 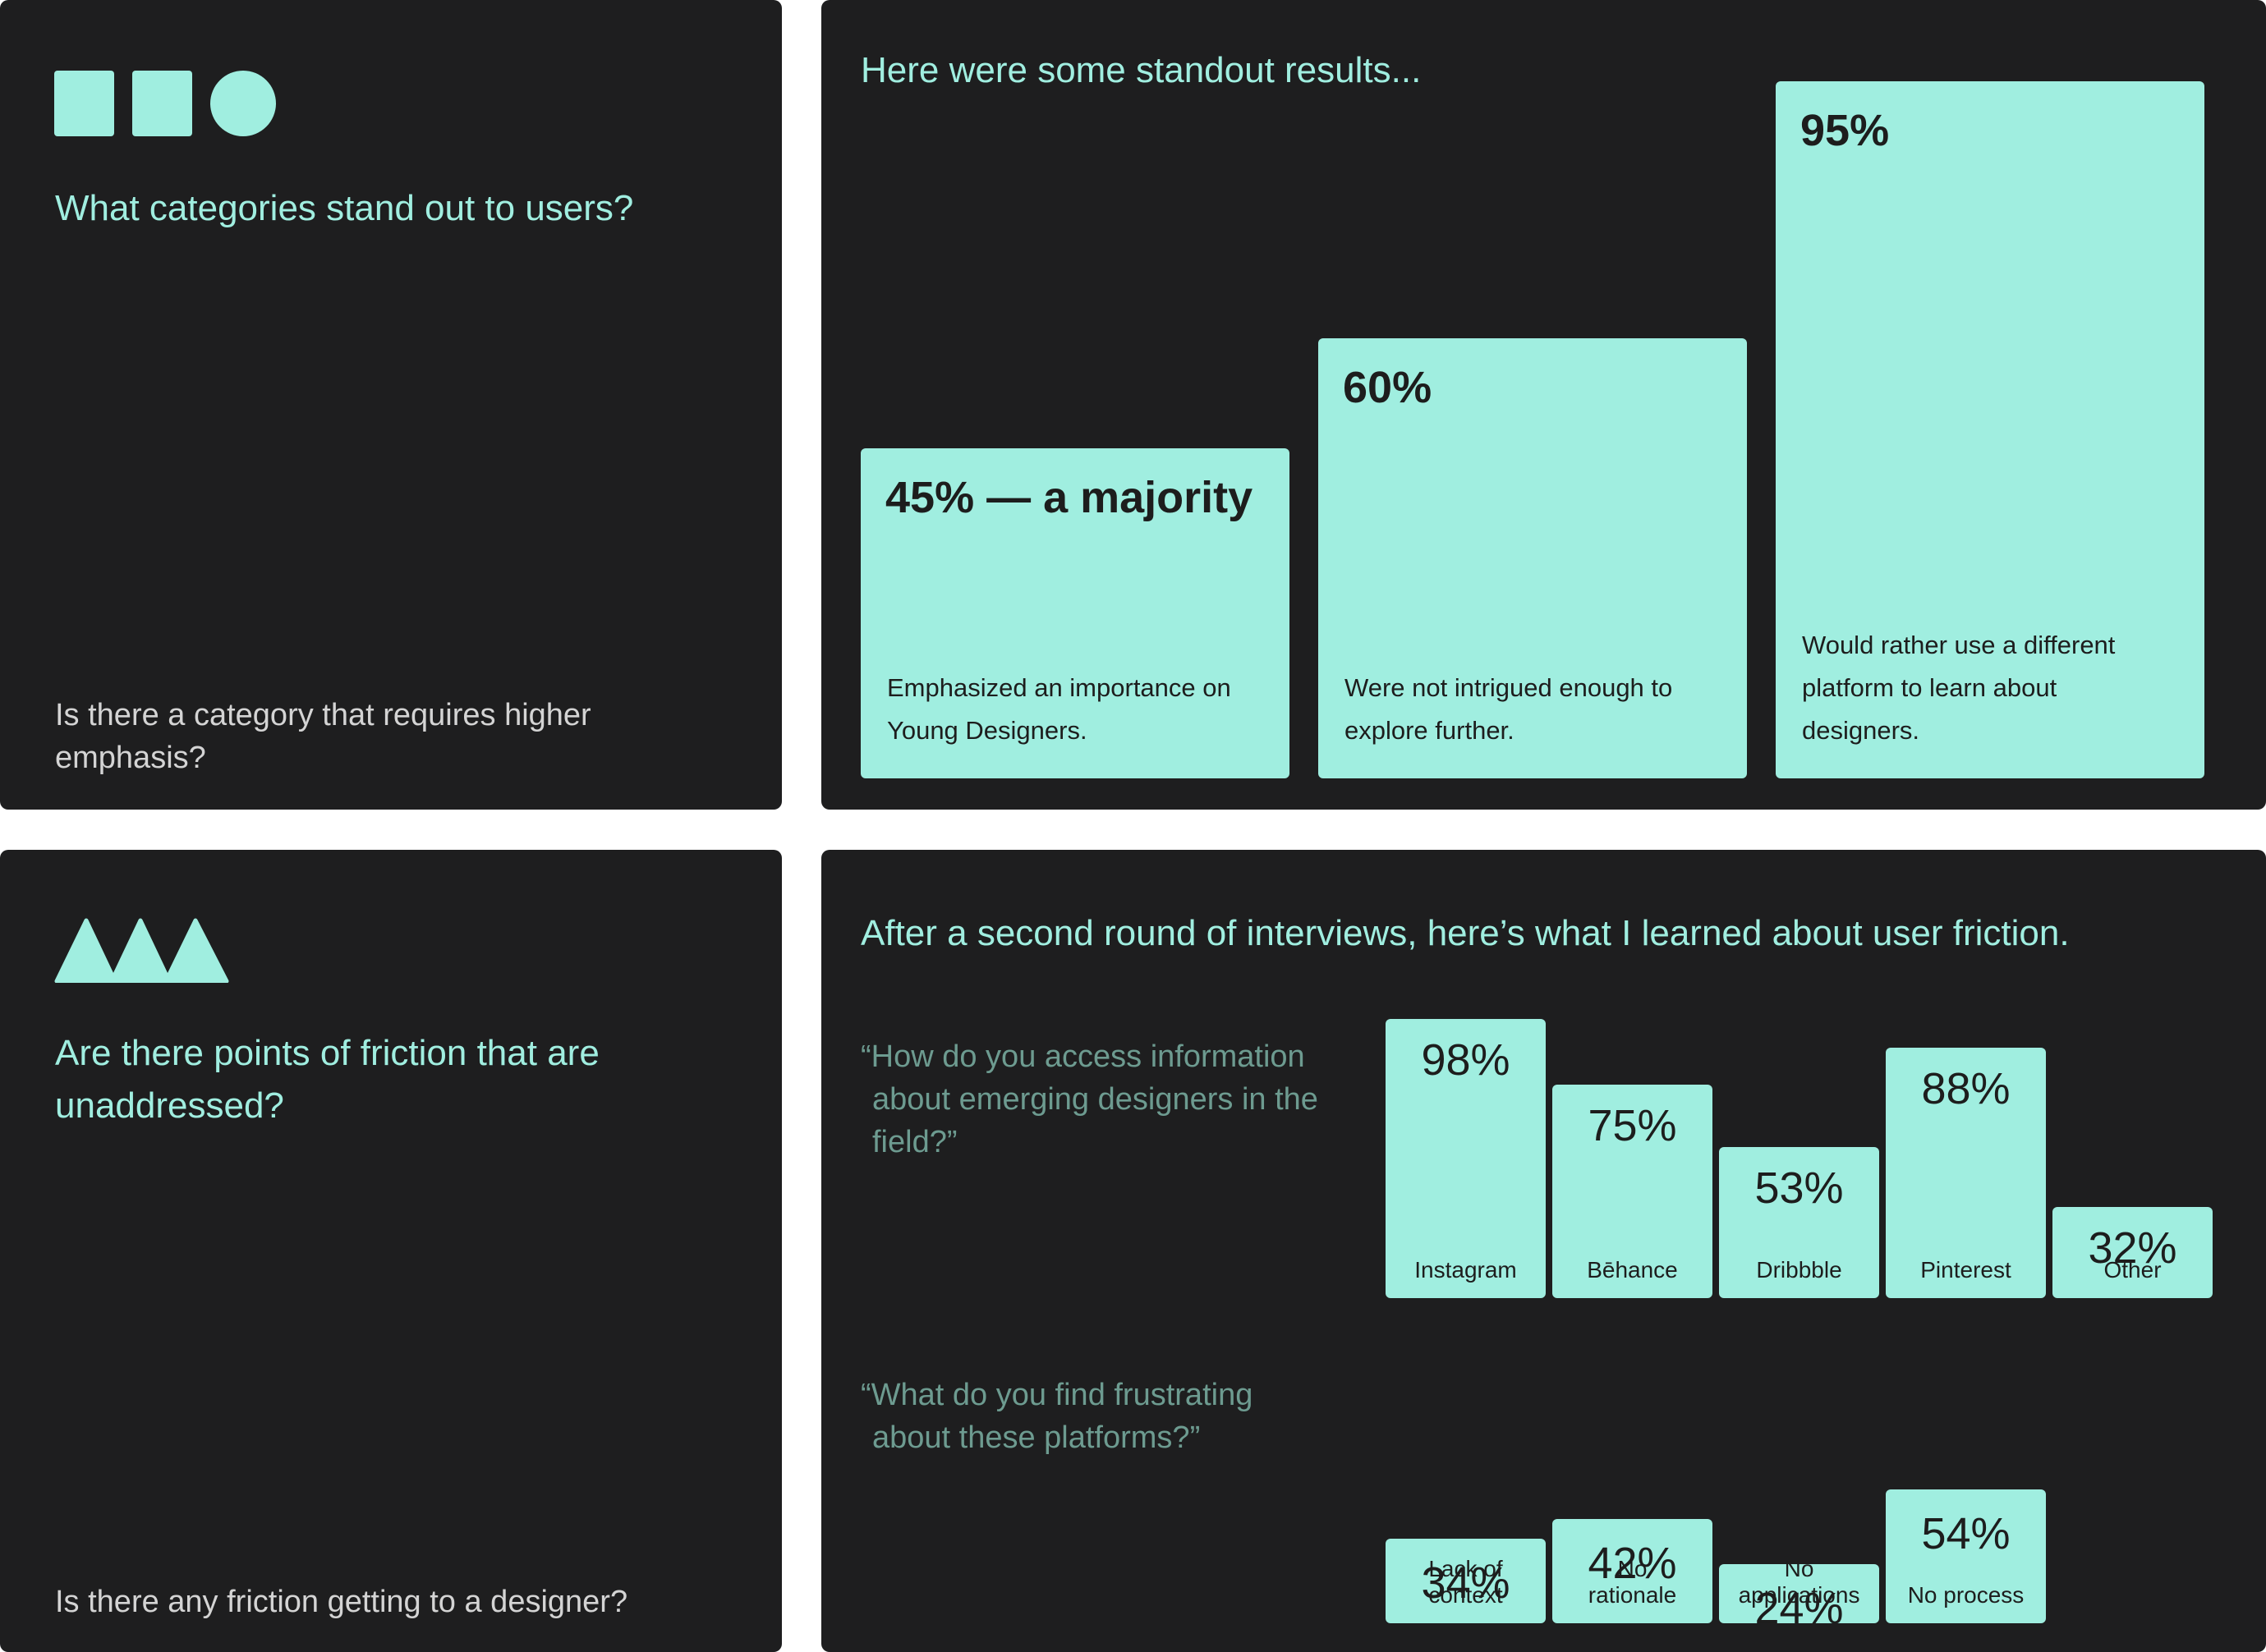 What do you see at coordinates (1799, 1188) in the screenshot?
I see `bar-value: 53%` at bounding box center [1799, 1188].